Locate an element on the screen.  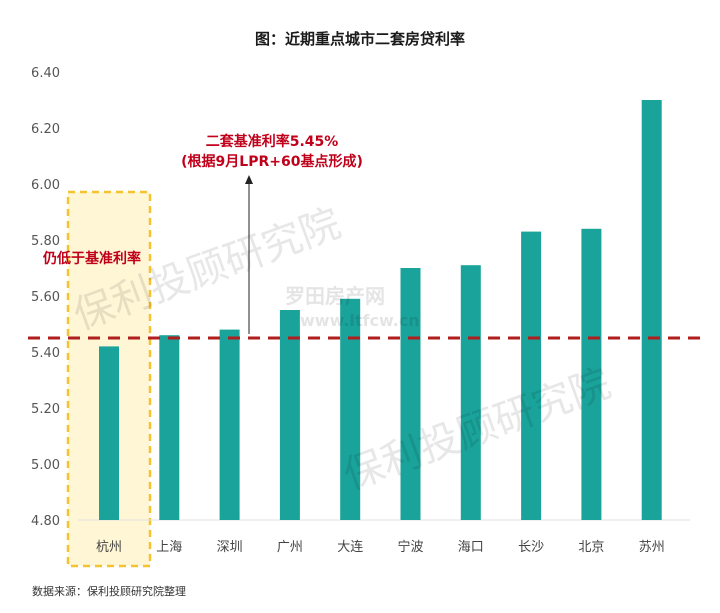
reference-annotation-line1: 二套基准利率5.45% is located at coordinates (272, 141).